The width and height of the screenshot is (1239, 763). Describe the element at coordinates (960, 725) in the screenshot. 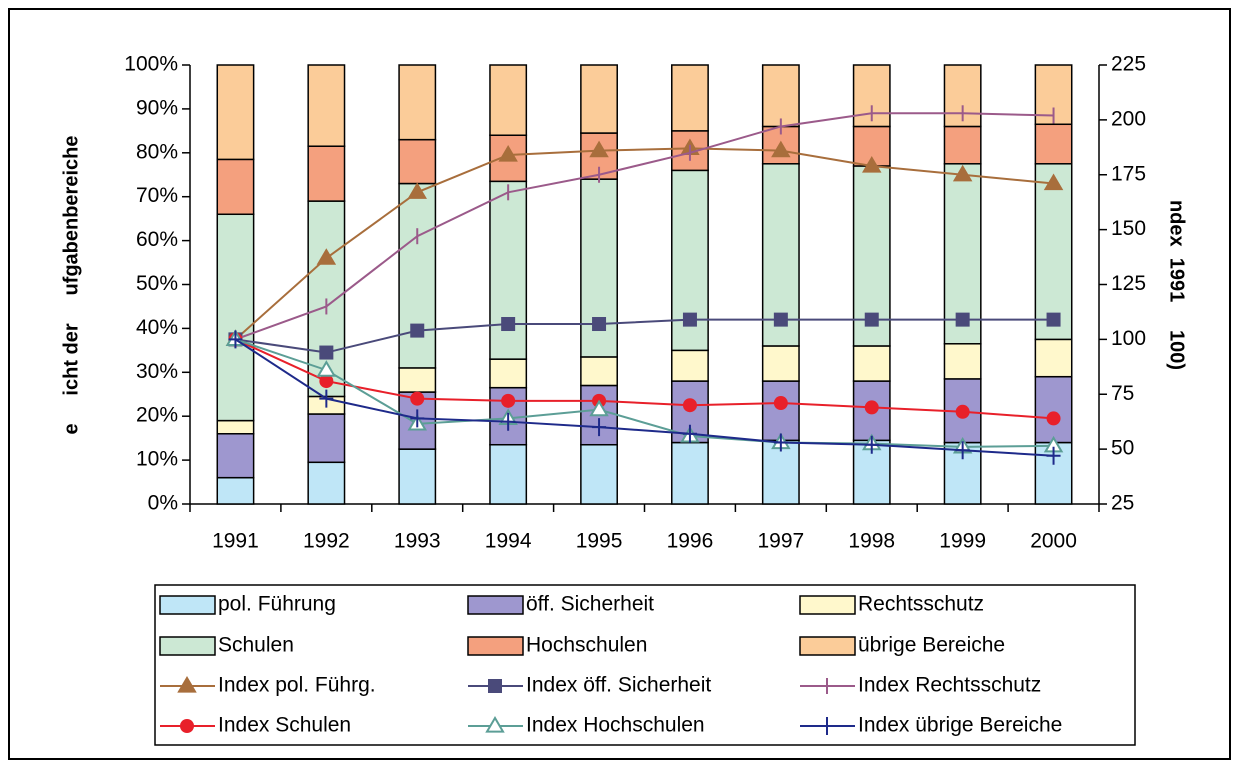

I see `legend-label: Index übrige Bereiche` at that location.